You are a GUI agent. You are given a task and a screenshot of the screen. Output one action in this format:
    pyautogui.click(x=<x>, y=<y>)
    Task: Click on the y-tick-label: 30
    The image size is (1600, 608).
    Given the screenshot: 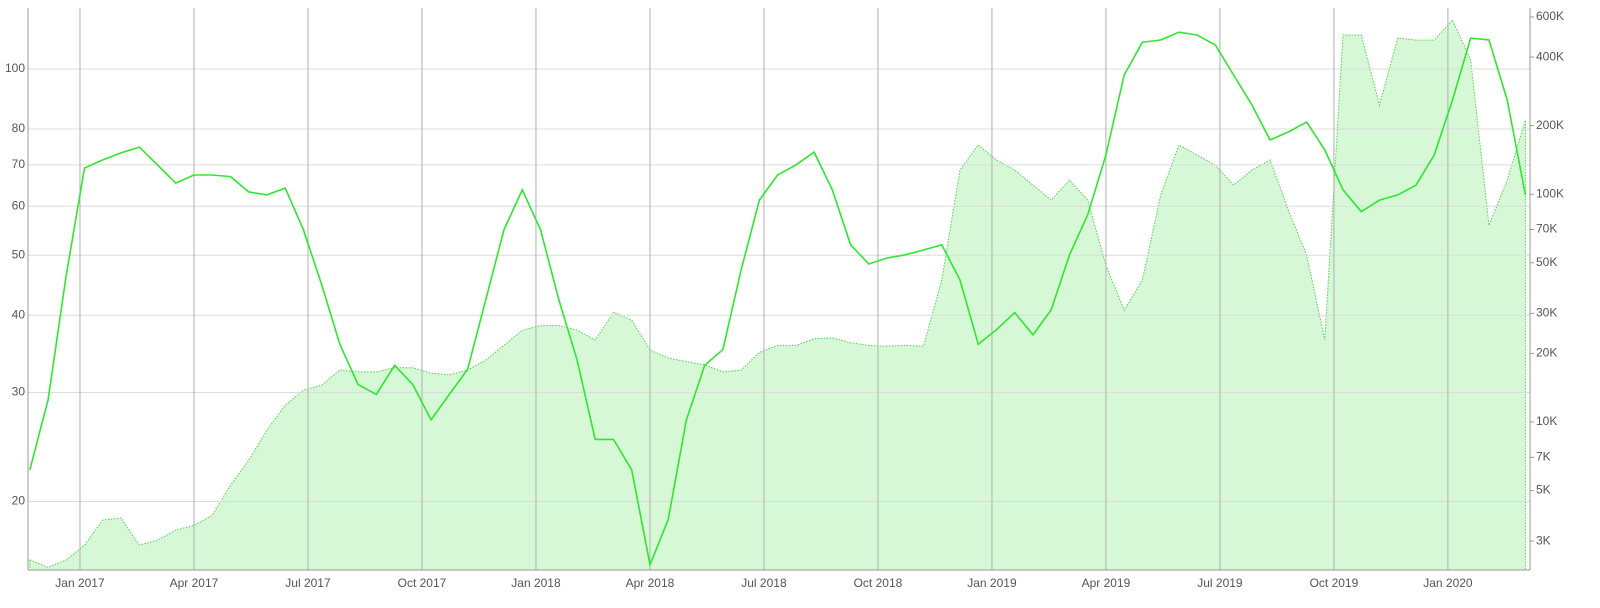 What is the action you would take?
    pyautogui.click(x=19, y=392)
    